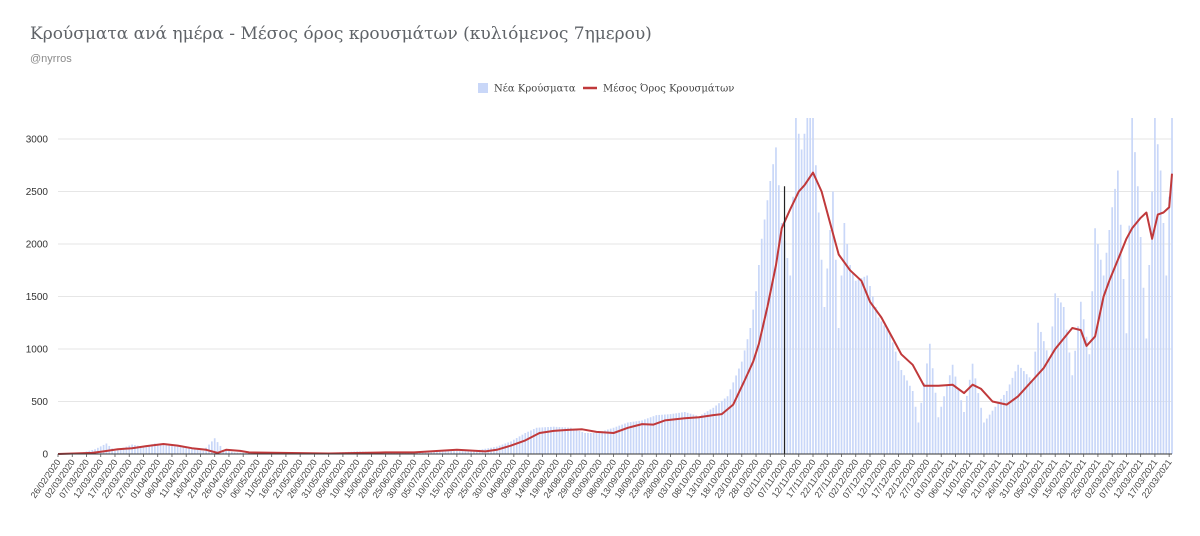  What do you see at coordinates (483, 88) in the screenshot?
I see `legend-swatch-bars` at bounding box center [483, 88].